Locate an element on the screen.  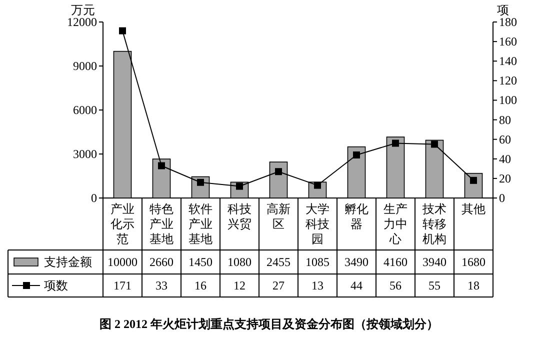
data-label: 10000 is located at coordinates (123, 262).